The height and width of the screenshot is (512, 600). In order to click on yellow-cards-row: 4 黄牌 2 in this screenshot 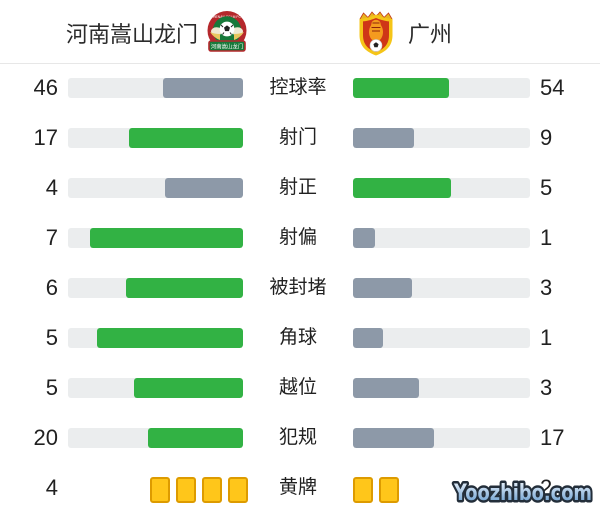, I will do `click(300, 487)`.